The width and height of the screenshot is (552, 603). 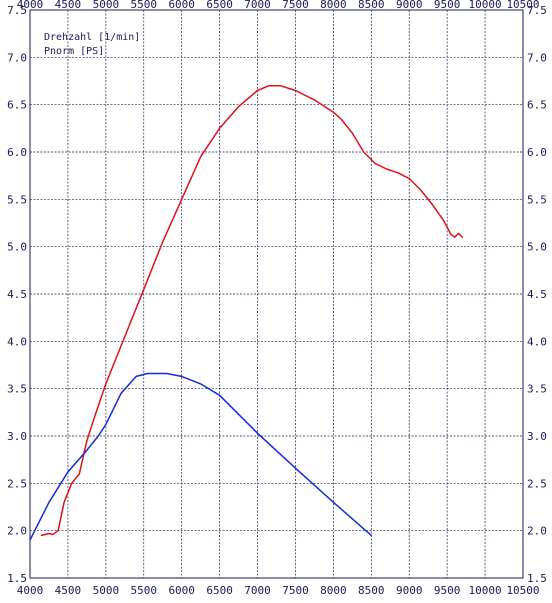 What do you see at coordinates (219, 590) in the screenshot?
I see `x-tick-label-bottom: 6500` at bounding box center [219, 590].